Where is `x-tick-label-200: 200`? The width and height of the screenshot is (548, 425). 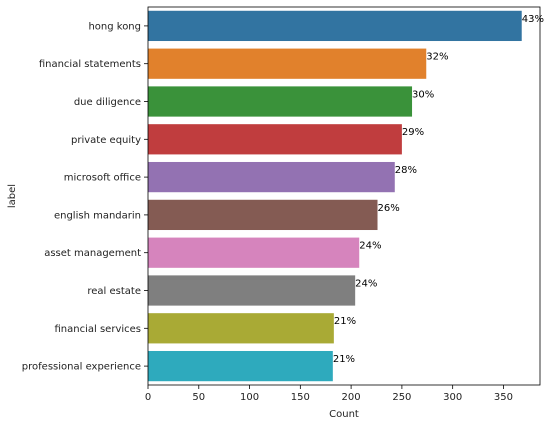
x-tick-label-200: 200 is located at coordinates (351, 397).